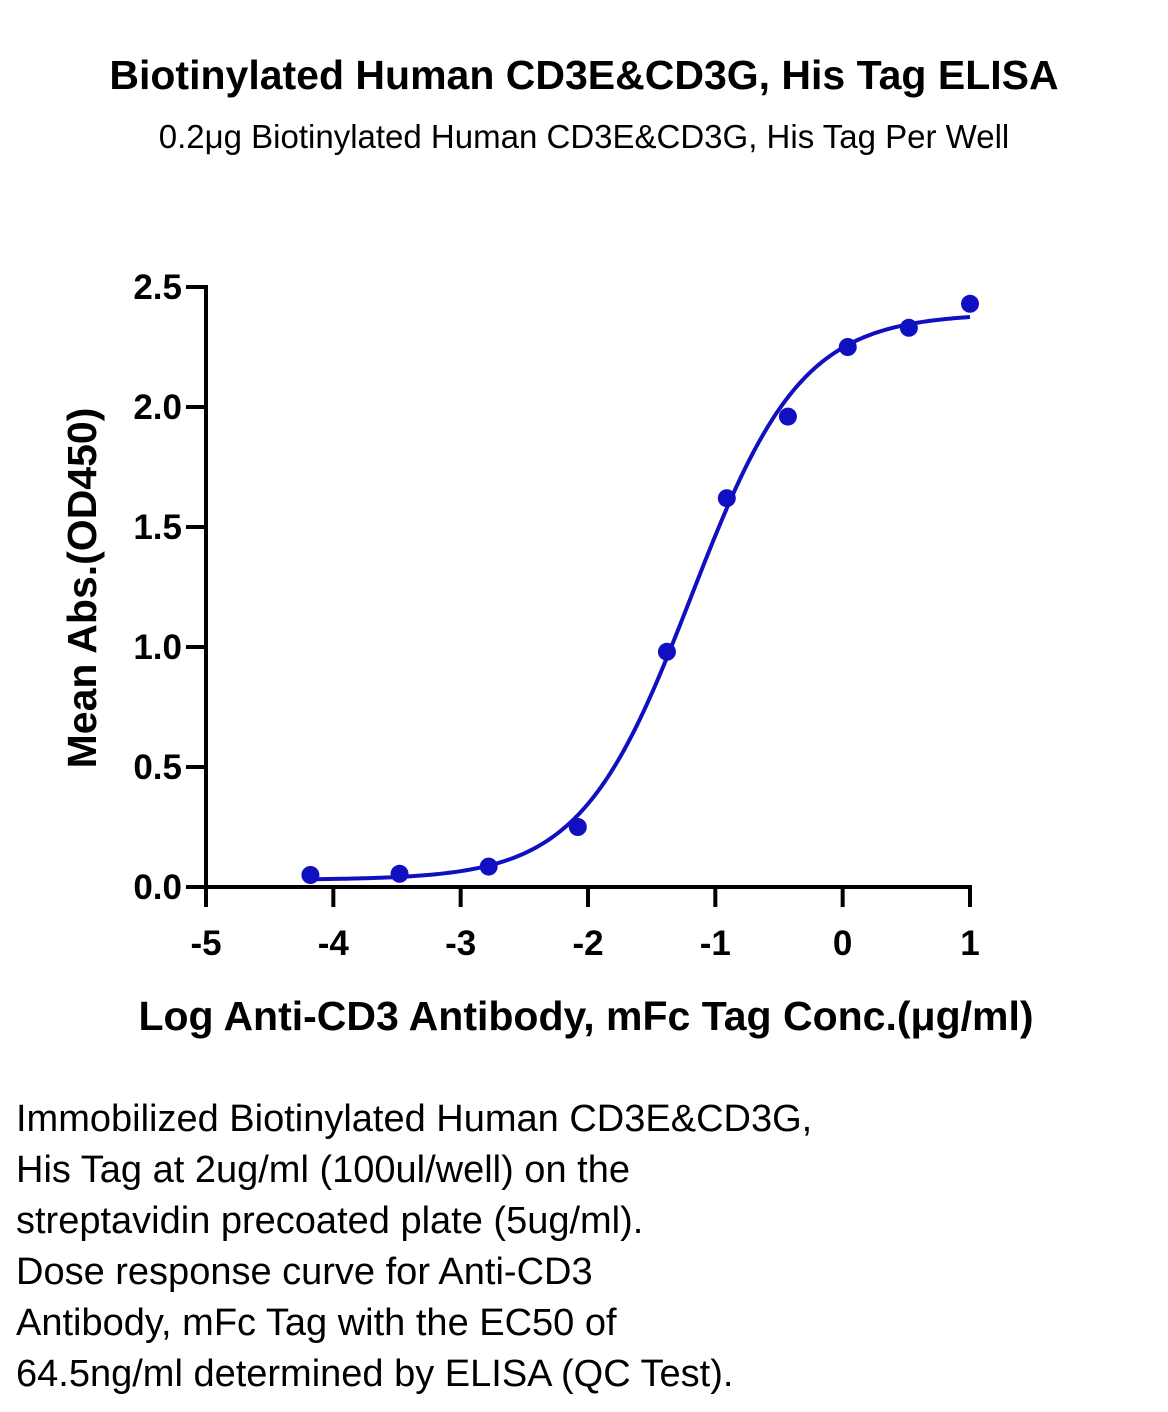  What do you see at coordinates (969, 943) in the screenshot?
I see `x-tick-label: 1` at bounding box center [969, 943].